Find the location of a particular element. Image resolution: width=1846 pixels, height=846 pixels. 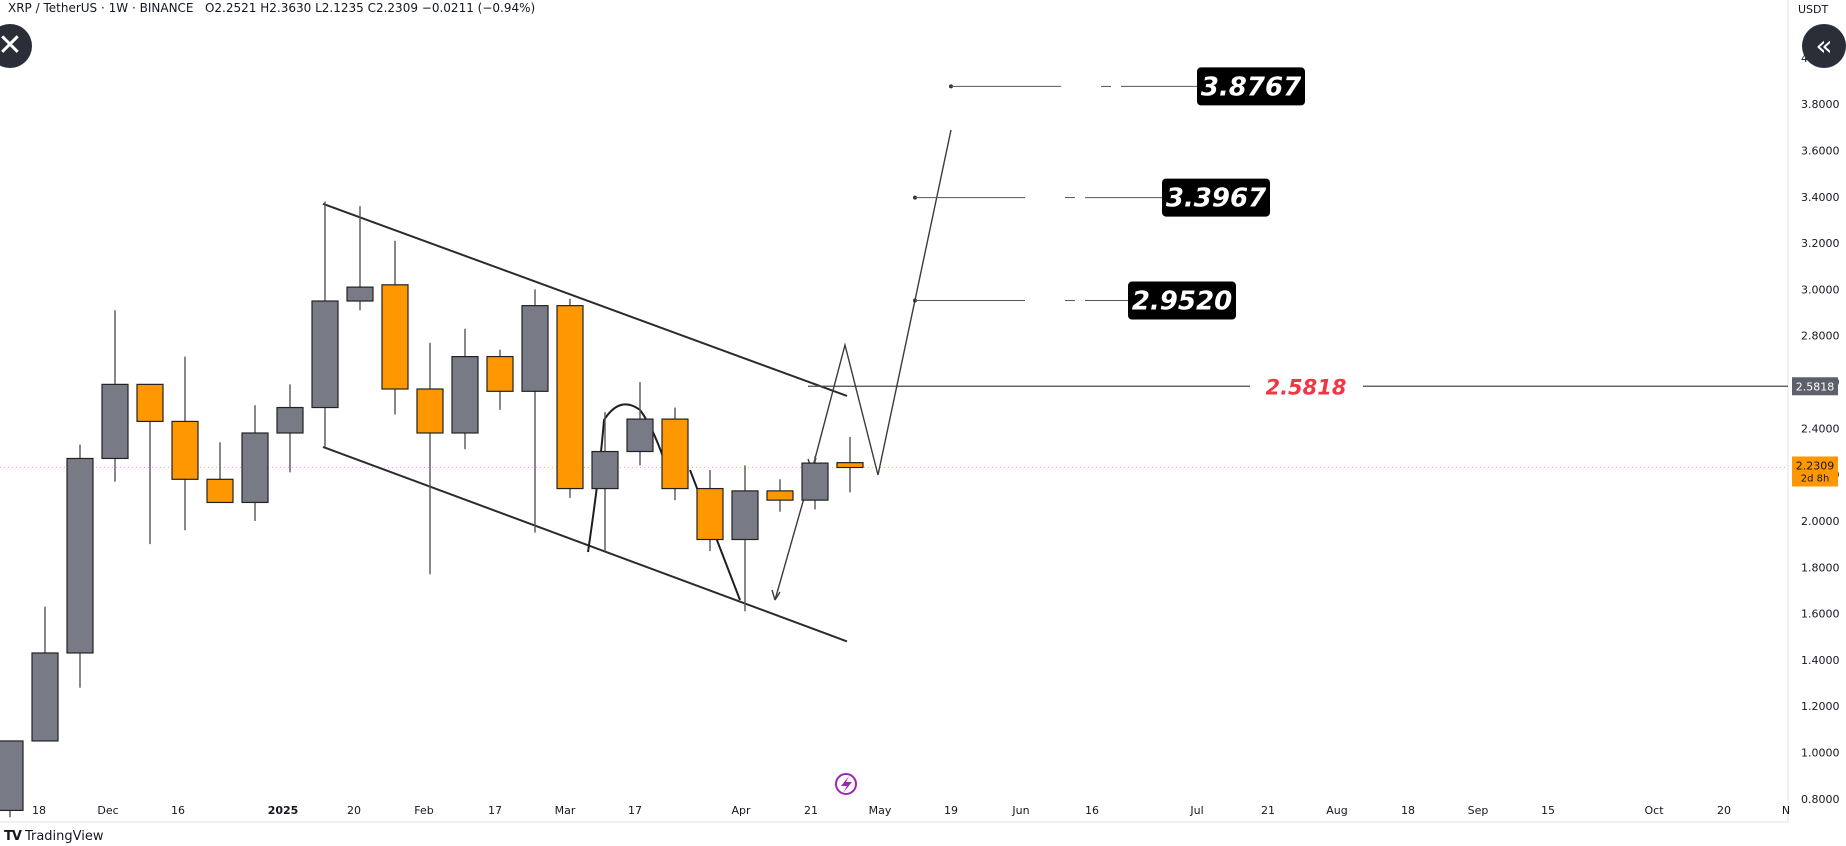

time-tick-label: Sep is located at coordinates (1478, 810).